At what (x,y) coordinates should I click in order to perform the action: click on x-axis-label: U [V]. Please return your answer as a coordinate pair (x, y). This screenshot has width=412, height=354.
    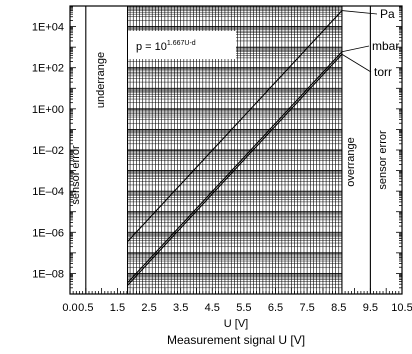
    Looking at the image, I should click on (236, 324).